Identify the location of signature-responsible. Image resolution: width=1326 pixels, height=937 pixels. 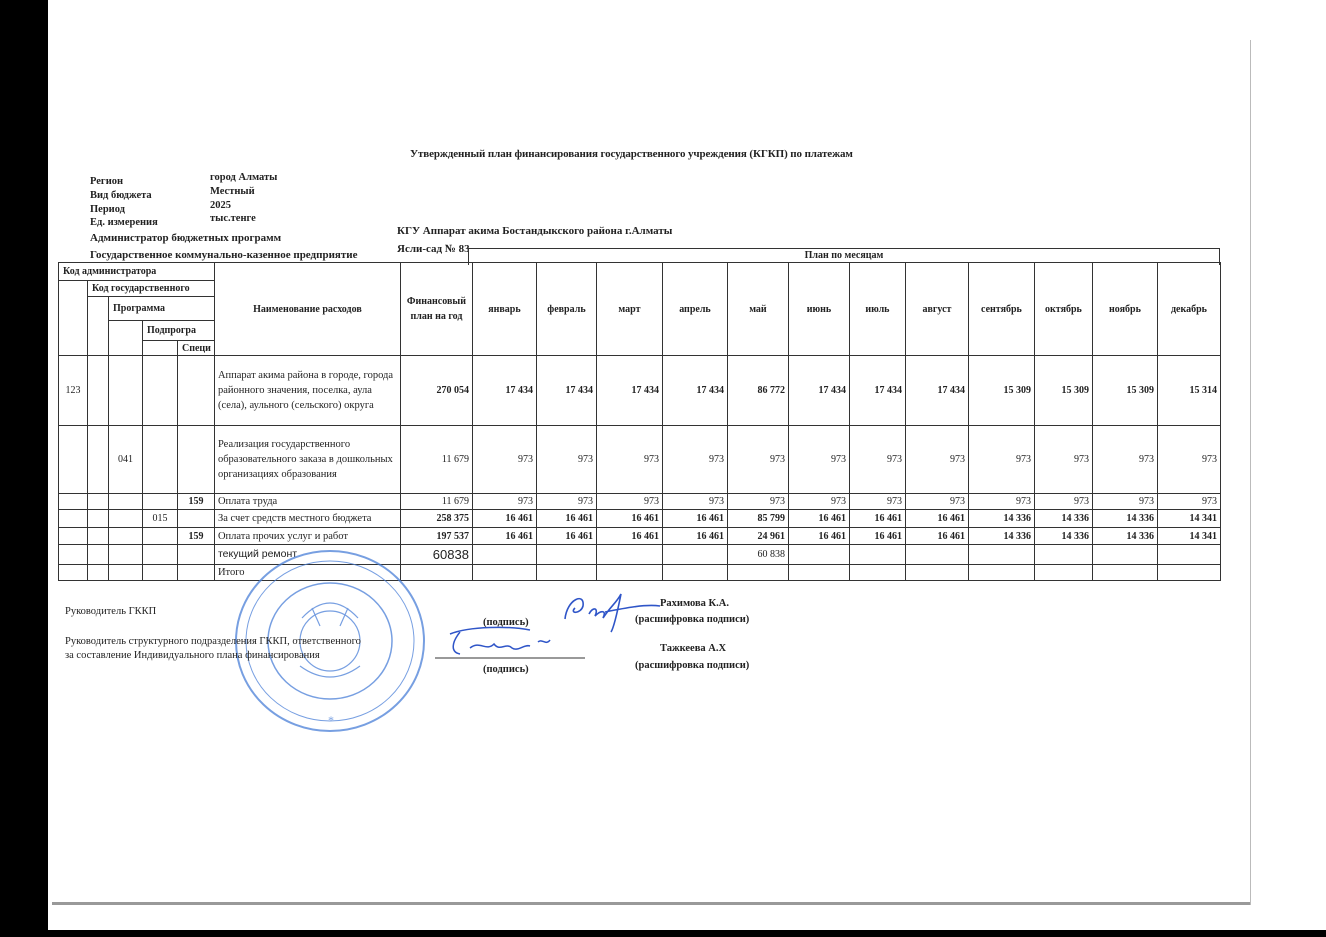
(510, 642).